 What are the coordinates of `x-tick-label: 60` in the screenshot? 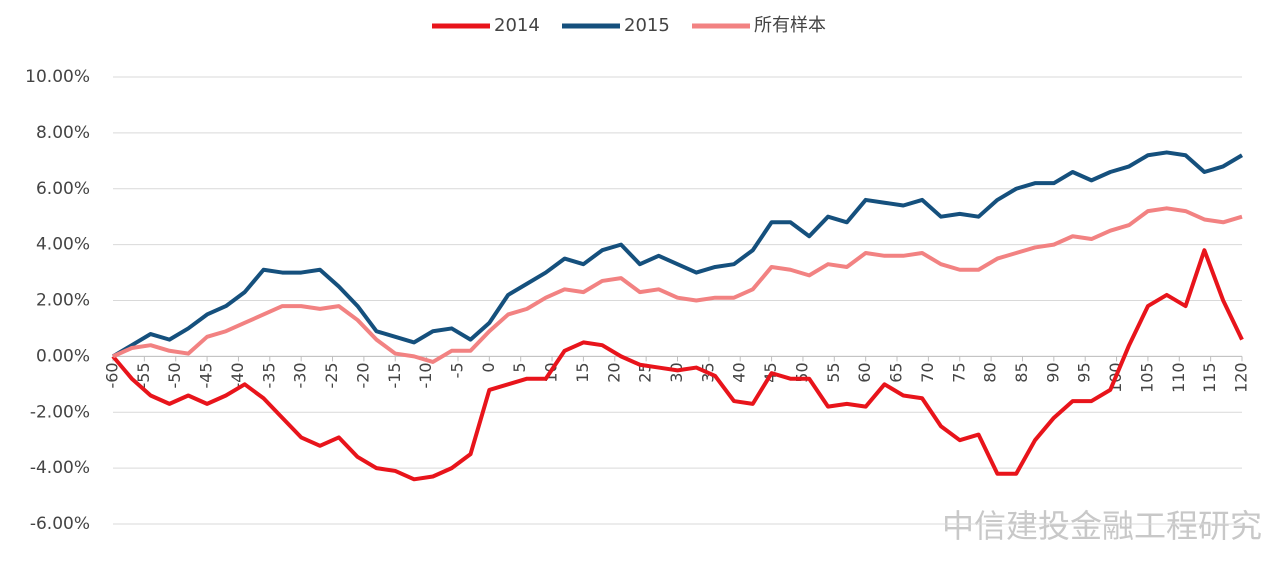 It's located at (864, 372).